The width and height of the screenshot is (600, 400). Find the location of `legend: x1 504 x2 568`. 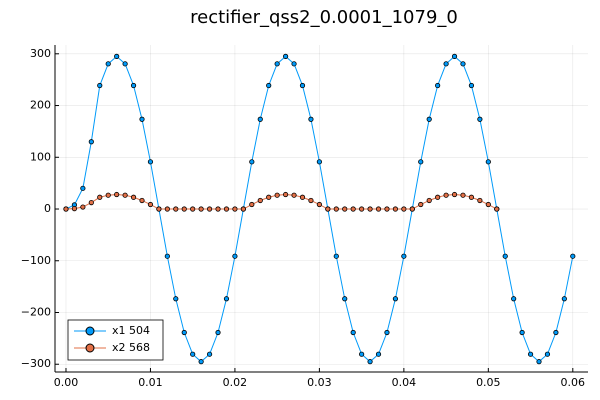

legend: x1 504 x2 568 is located at coordinates (115, 340).